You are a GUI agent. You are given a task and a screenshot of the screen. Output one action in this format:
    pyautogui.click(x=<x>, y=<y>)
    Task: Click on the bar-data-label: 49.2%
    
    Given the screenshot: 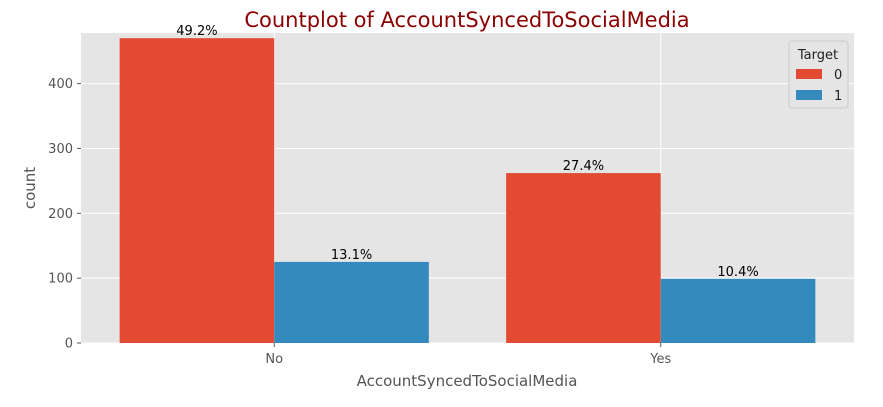 What is the action you would take?
    pyautogui.click(x=196, y=31)
    